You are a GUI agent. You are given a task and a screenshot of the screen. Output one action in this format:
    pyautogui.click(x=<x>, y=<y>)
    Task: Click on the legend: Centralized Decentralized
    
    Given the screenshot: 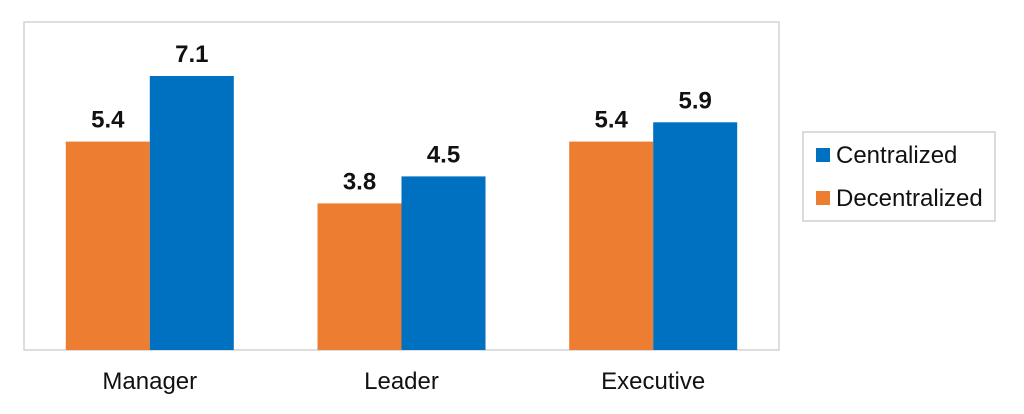 What is the action you would take?
    pyautogui.click(x=899, y=176)
    